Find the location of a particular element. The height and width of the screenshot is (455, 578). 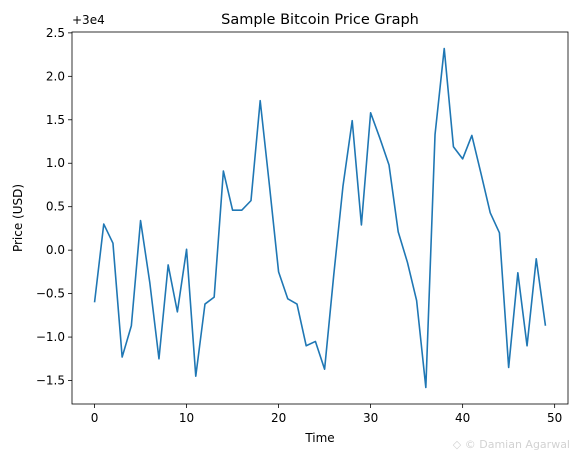

x-tick-label: 30 is located at coordinates (370, 418).